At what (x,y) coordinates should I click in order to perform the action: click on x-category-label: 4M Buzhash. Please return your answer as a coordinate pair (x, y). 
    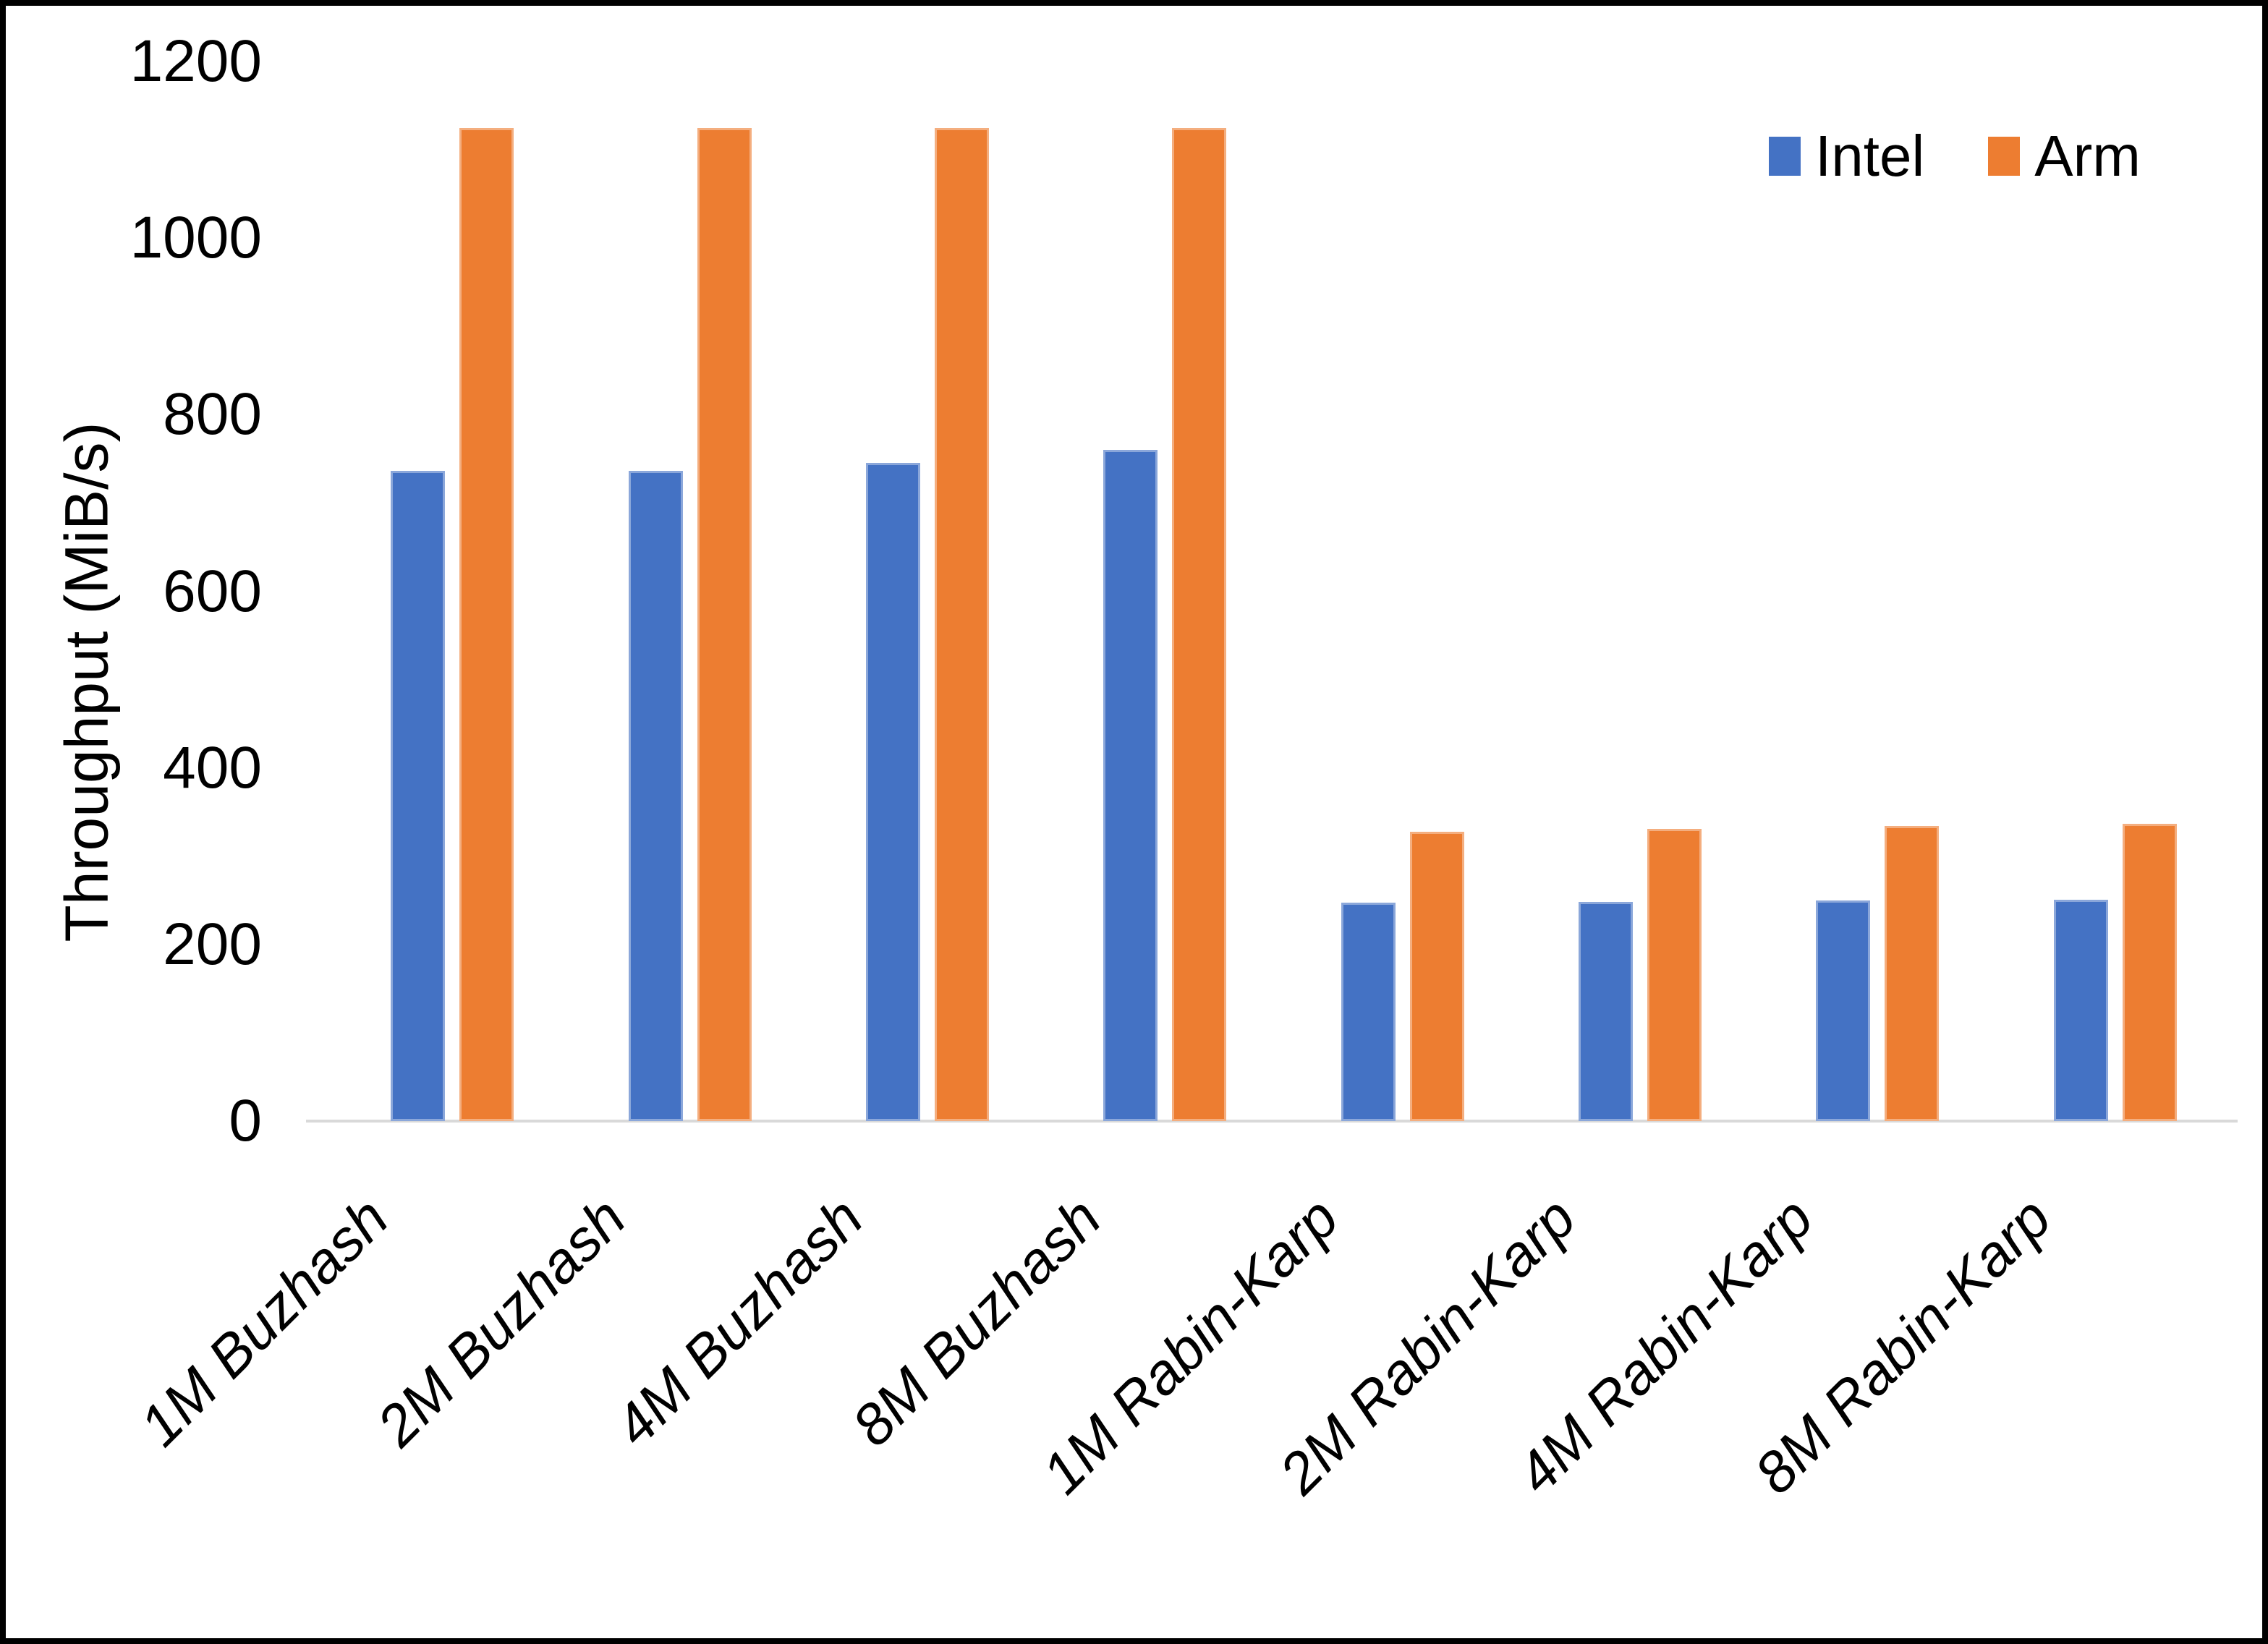
    Looking at the image, I should click on (738, 1322).